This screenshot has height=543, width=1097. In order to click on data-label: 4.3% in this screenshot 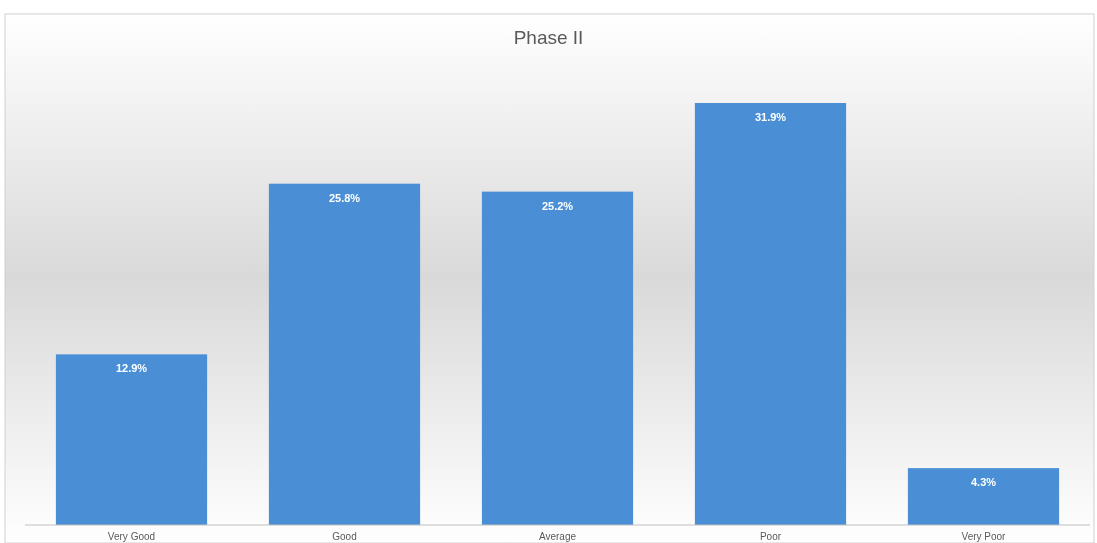, I will do `click(983, 482)`.